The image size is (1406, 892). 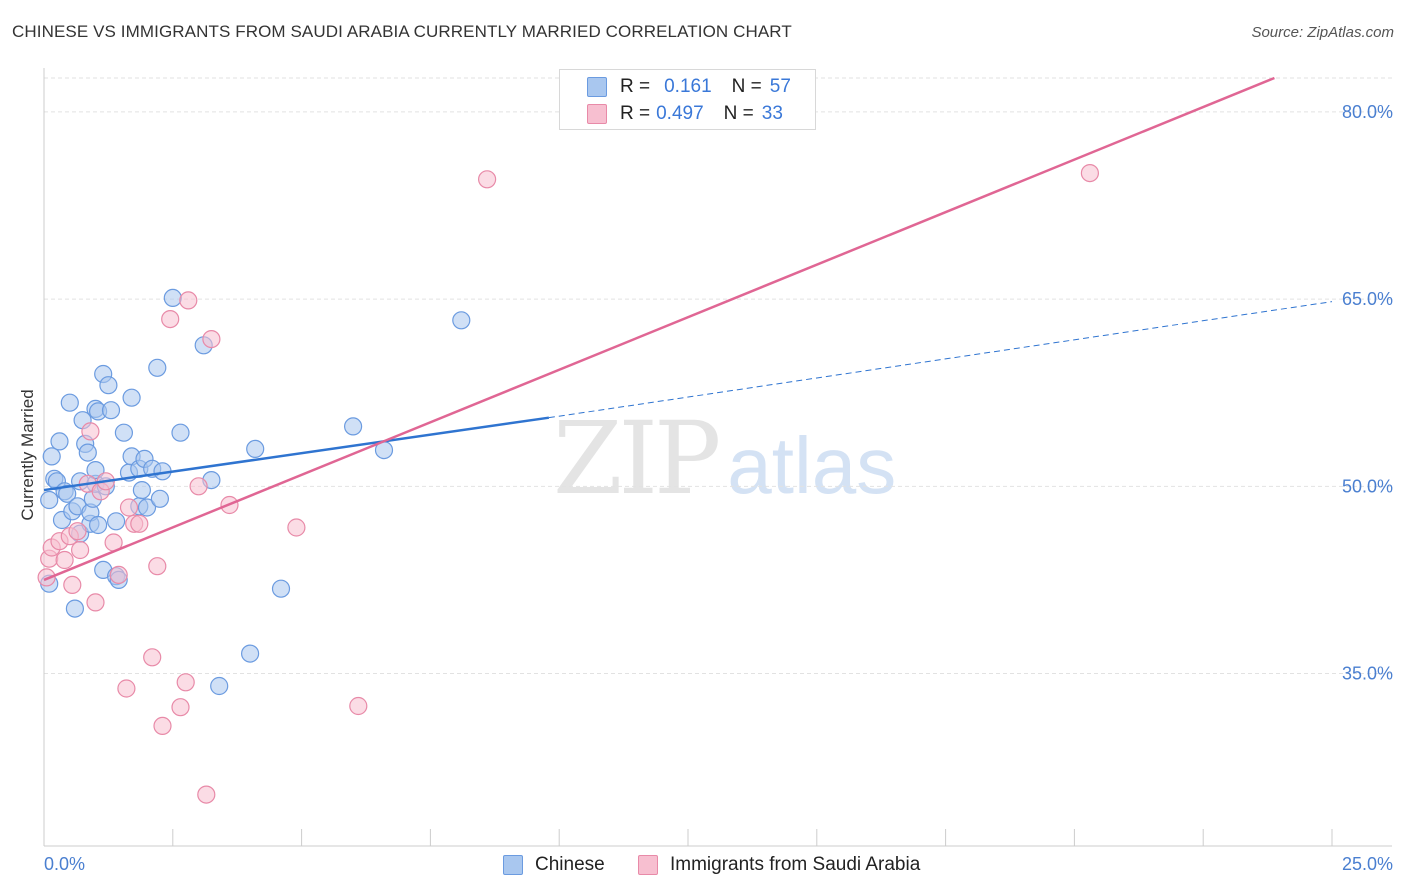 What do you see at coordinates (1367, 674) in the screenshot?
I see `y-tick-label: 35.0%` at bounding box center [1367, 674].